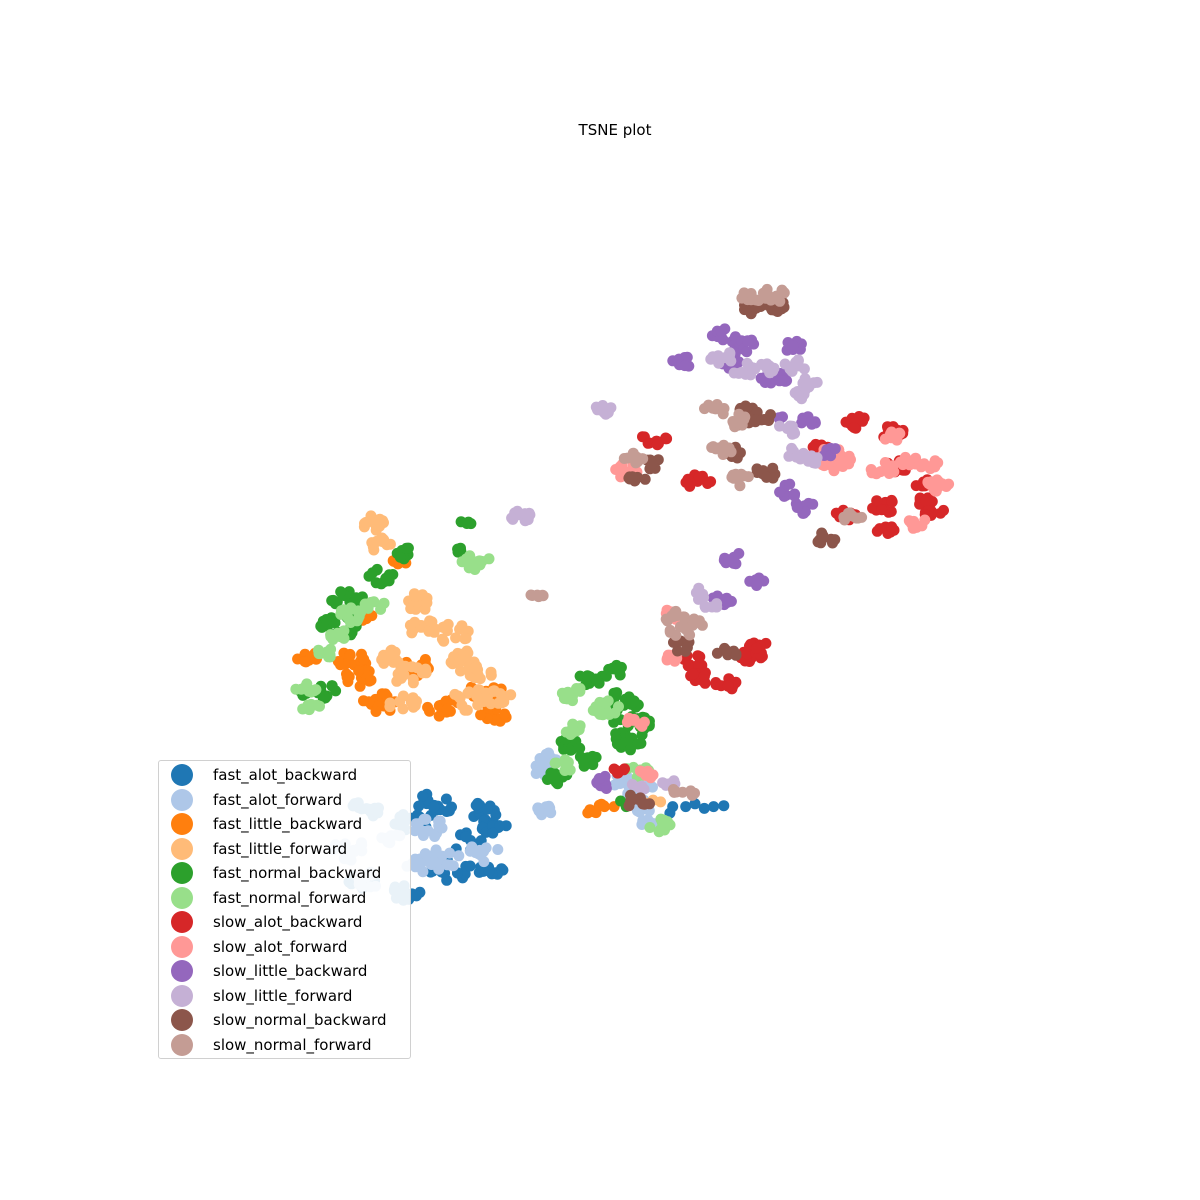 This screenshot has width=1200, height=1200. What do you see at coordinates (300, 1020) in the screenshot?
I see `legend-label: slow_normal_backward` at bounding box center [300, 1020].